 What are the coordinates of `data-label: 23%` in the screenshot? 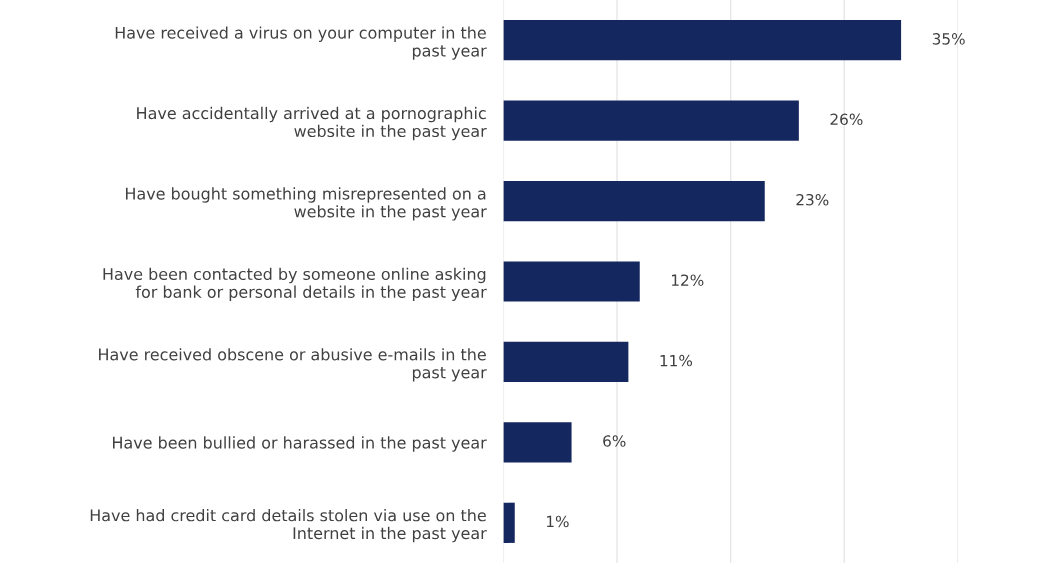 It's located at (812, 199).